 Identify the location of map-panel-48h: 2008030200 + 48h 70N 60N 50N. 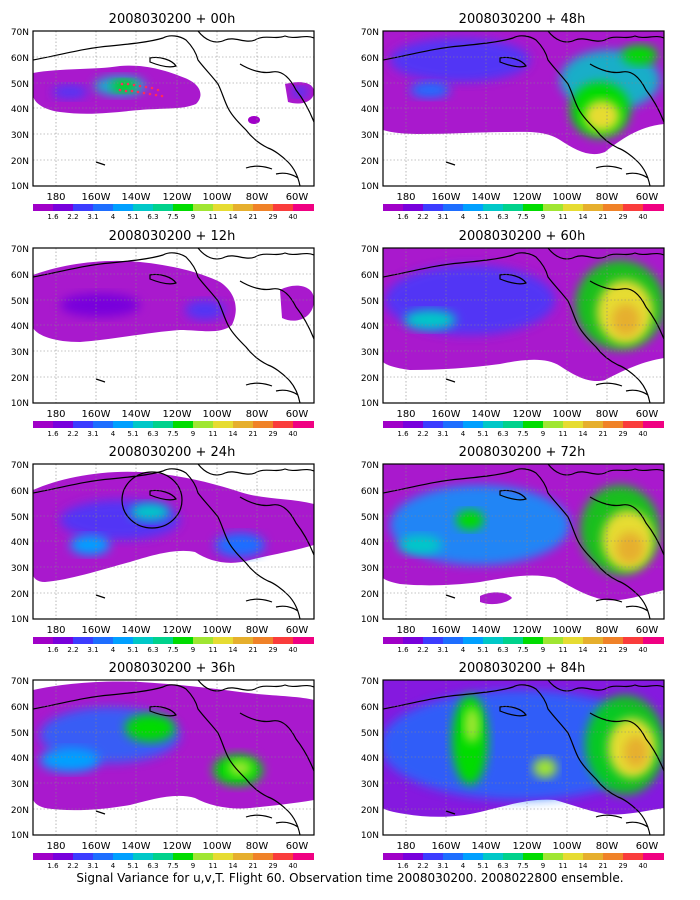
(513, 116).